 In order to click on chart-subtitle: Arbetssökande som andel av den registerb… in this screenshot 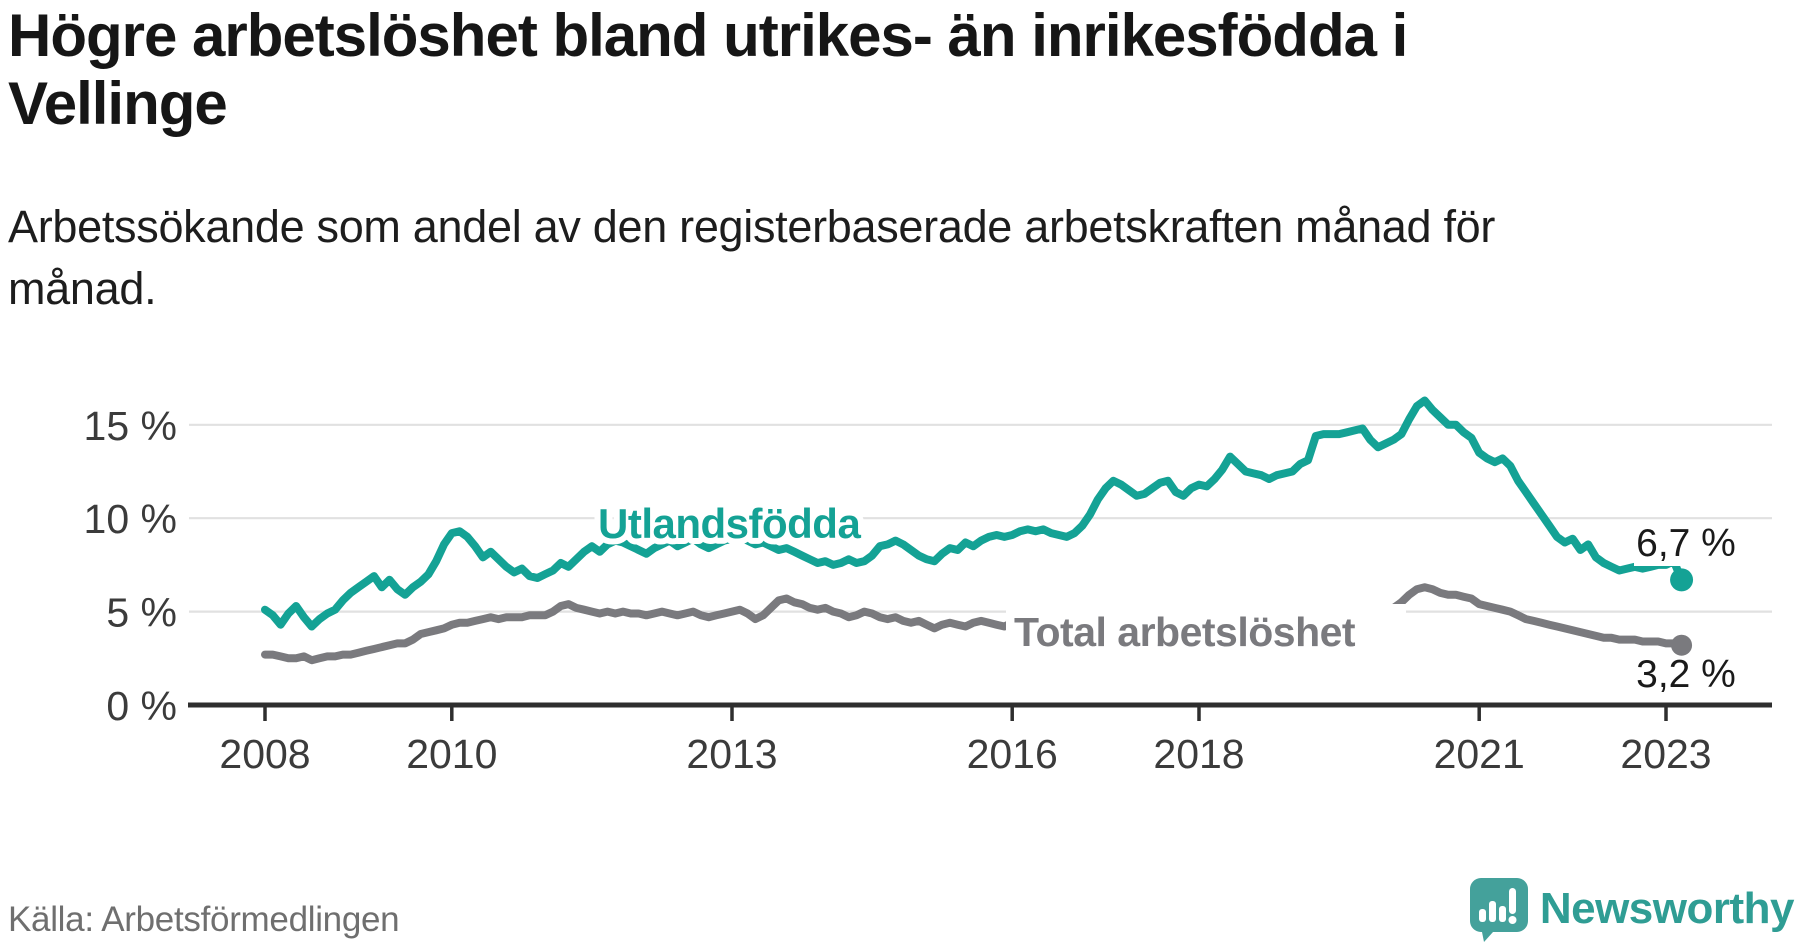, I will do `click(858, 258)`.